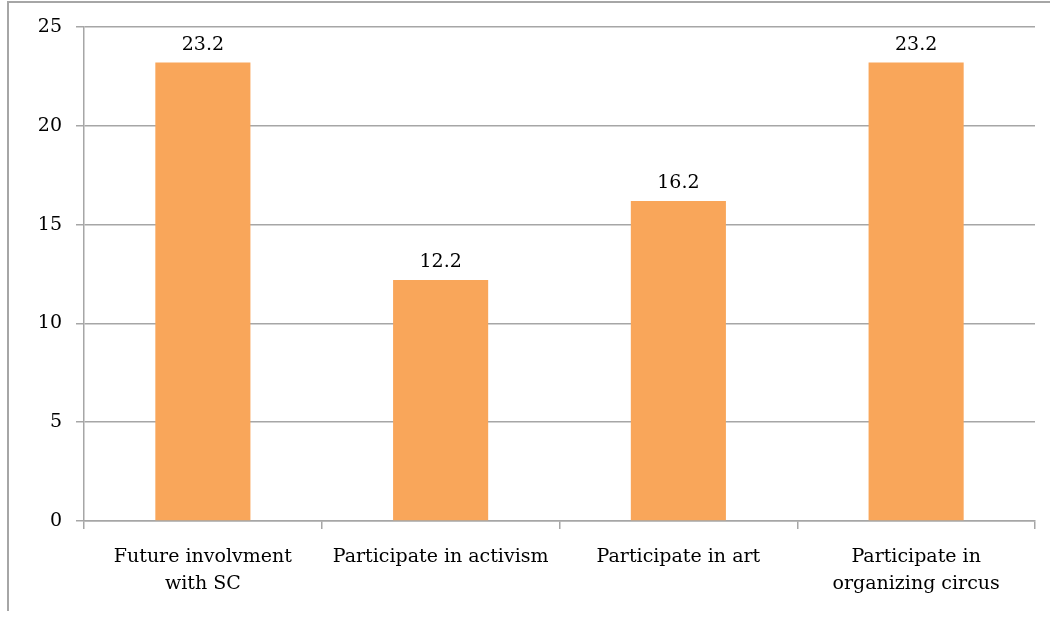 Image resolution: width=1050 pixels, height=618 pixels. I want to click on y-tick-label: 25, so click(49, 24).